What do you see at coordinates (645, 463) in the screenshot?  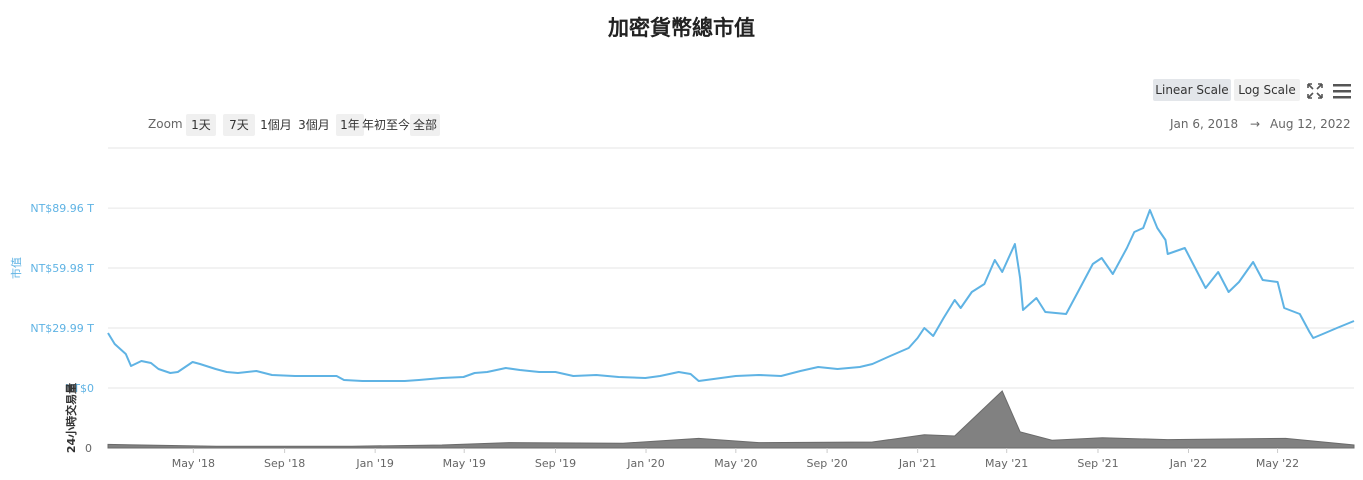 I see `x-tick-label-5: Jan '20` at bounding box center [645, 463].